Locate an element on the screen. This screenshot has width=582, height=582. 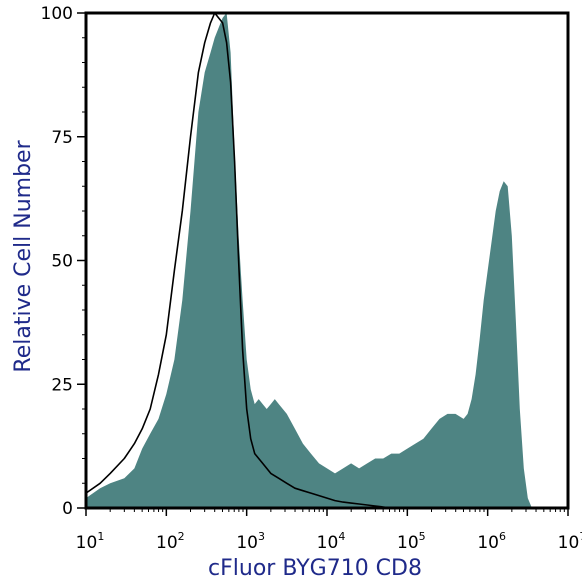
x-tick-label: 10¹ is located at coordinates (90, 541).